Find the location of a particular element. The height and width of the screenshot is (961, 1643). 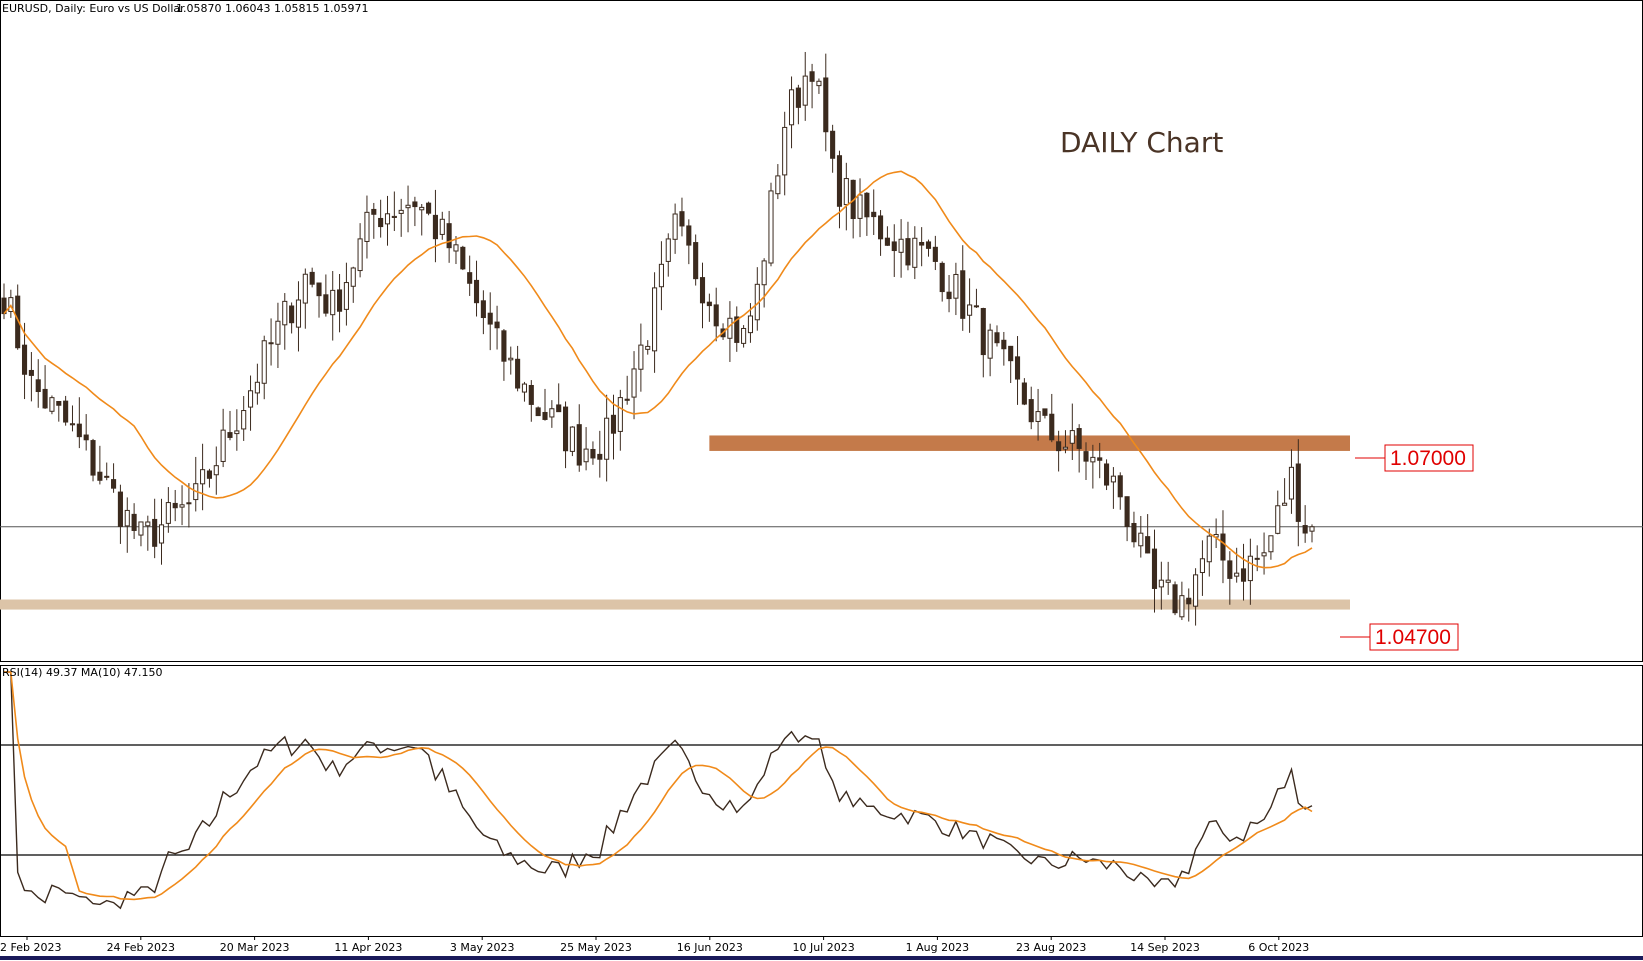

level-label-box is located at coordinates (1429, 458).